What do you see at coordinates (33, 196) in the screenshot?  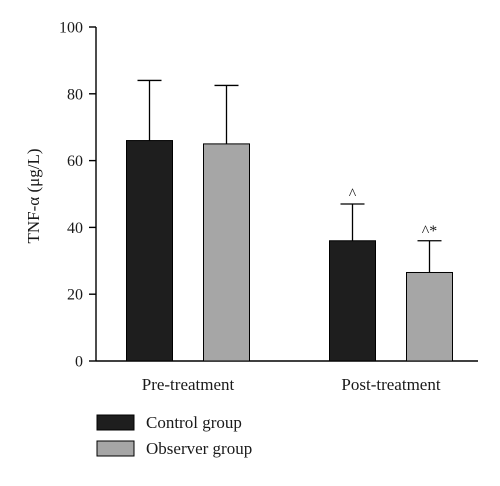 I see `y-axis-label: TNF-α (μg/L)` at bounding box center [33, 196].